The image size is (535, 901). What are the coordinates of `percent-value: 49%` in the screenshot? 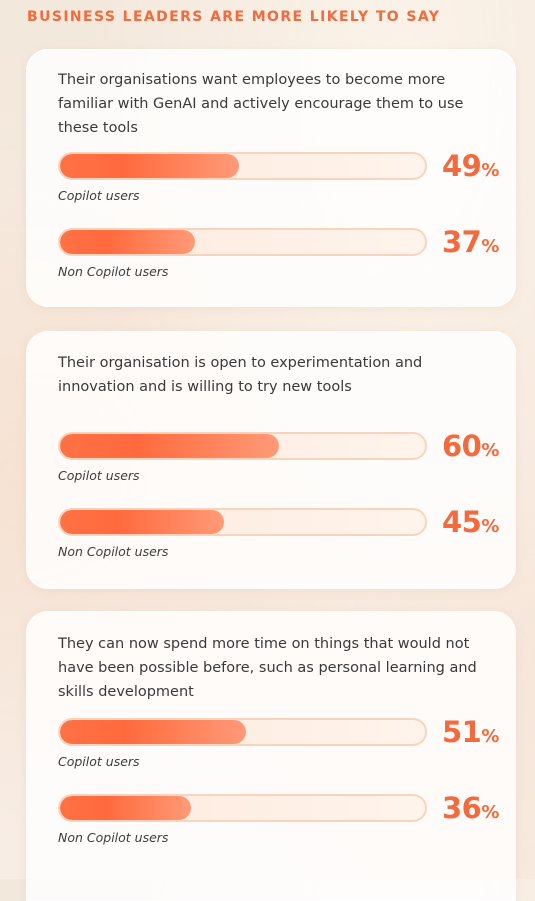 It's located at (471, 166).